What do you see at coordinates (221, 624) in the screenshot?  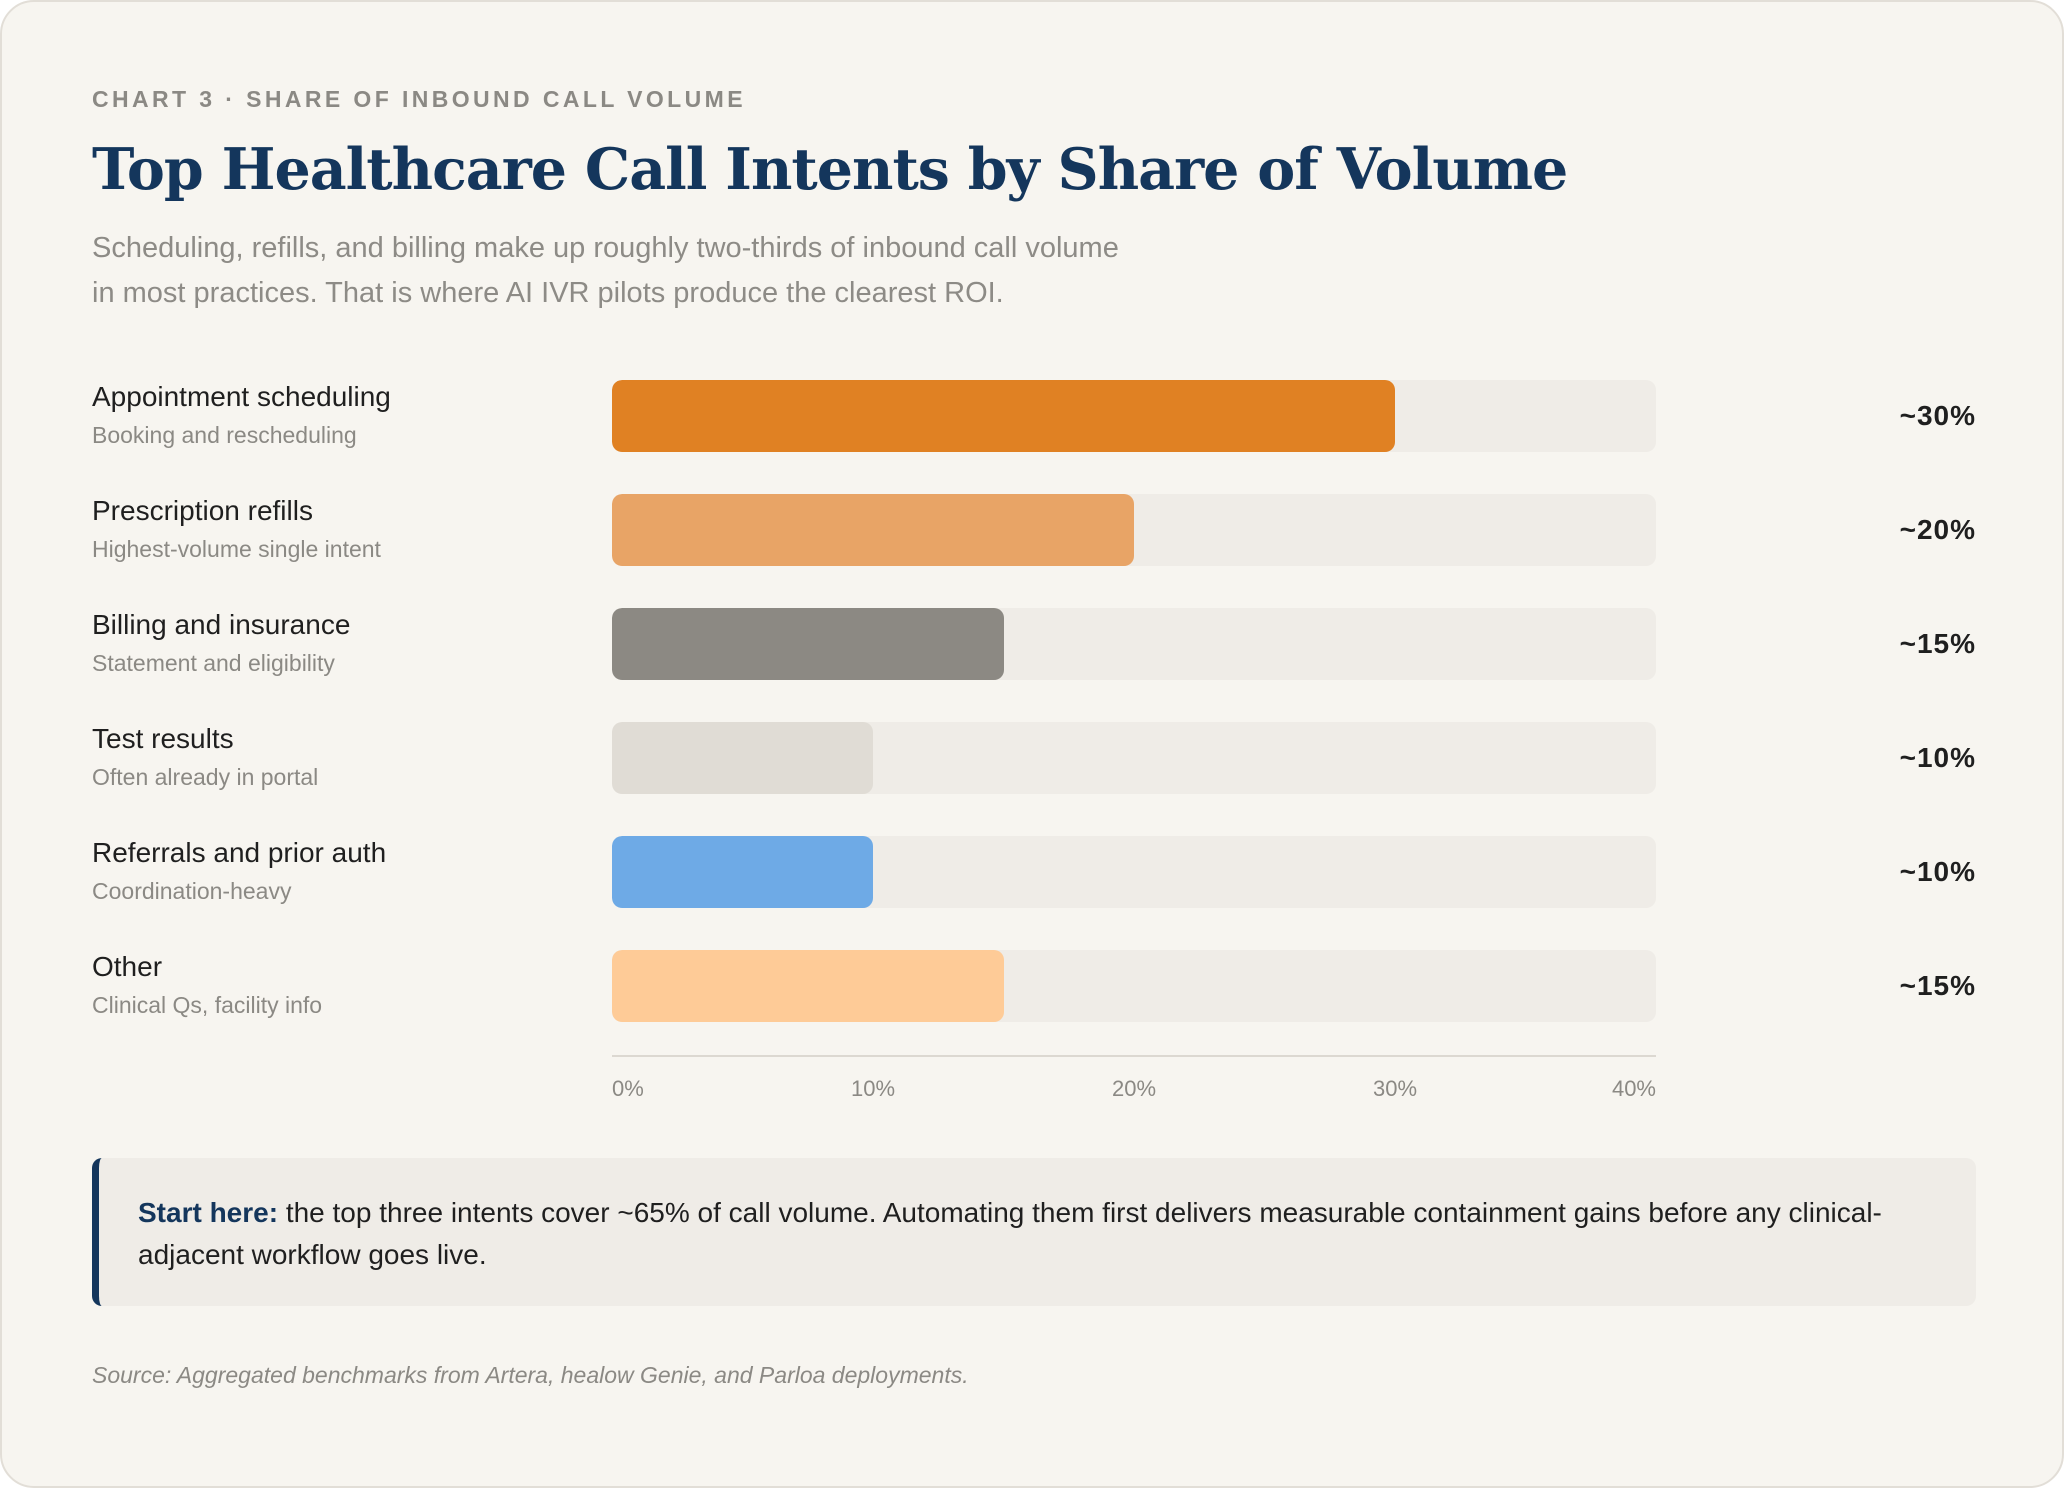 I see `bar-category-label: Billing and insurance` at bounding box center [221, 624].